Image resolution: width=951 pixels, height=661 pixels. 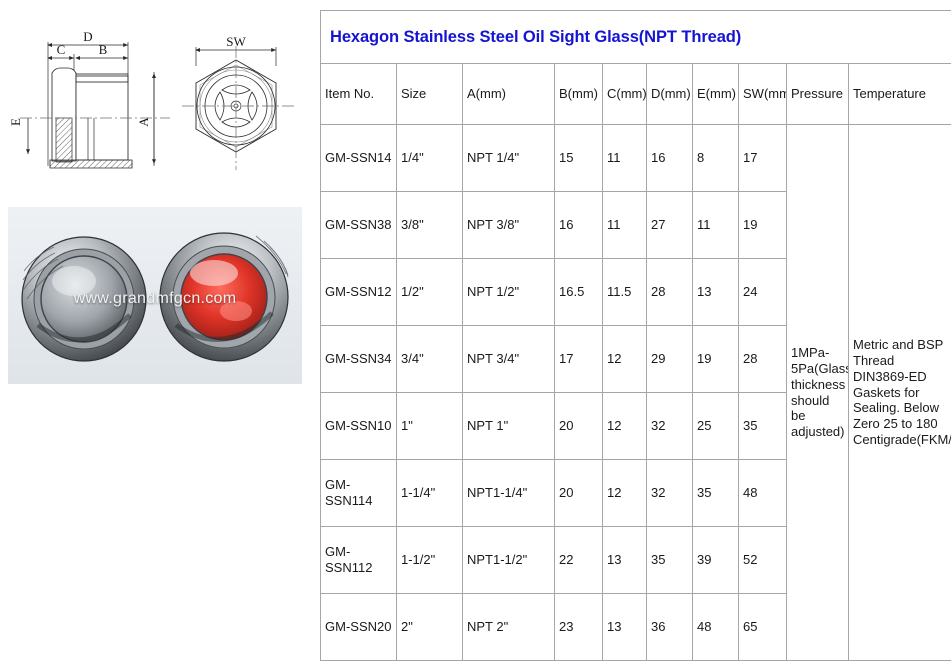 I want to click on cell-sw: 48, so click(x=763, y=493).